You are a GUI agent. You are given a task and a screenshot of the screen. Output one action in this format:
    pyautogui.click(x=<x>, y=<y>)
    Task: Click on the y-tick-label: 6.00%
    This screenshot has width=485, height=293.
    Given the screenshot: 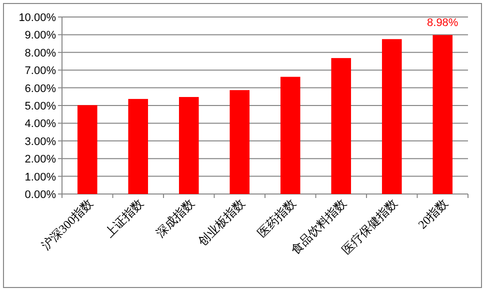 What is the action you would take?
    pyautogui.click(x=40, y=88)
    